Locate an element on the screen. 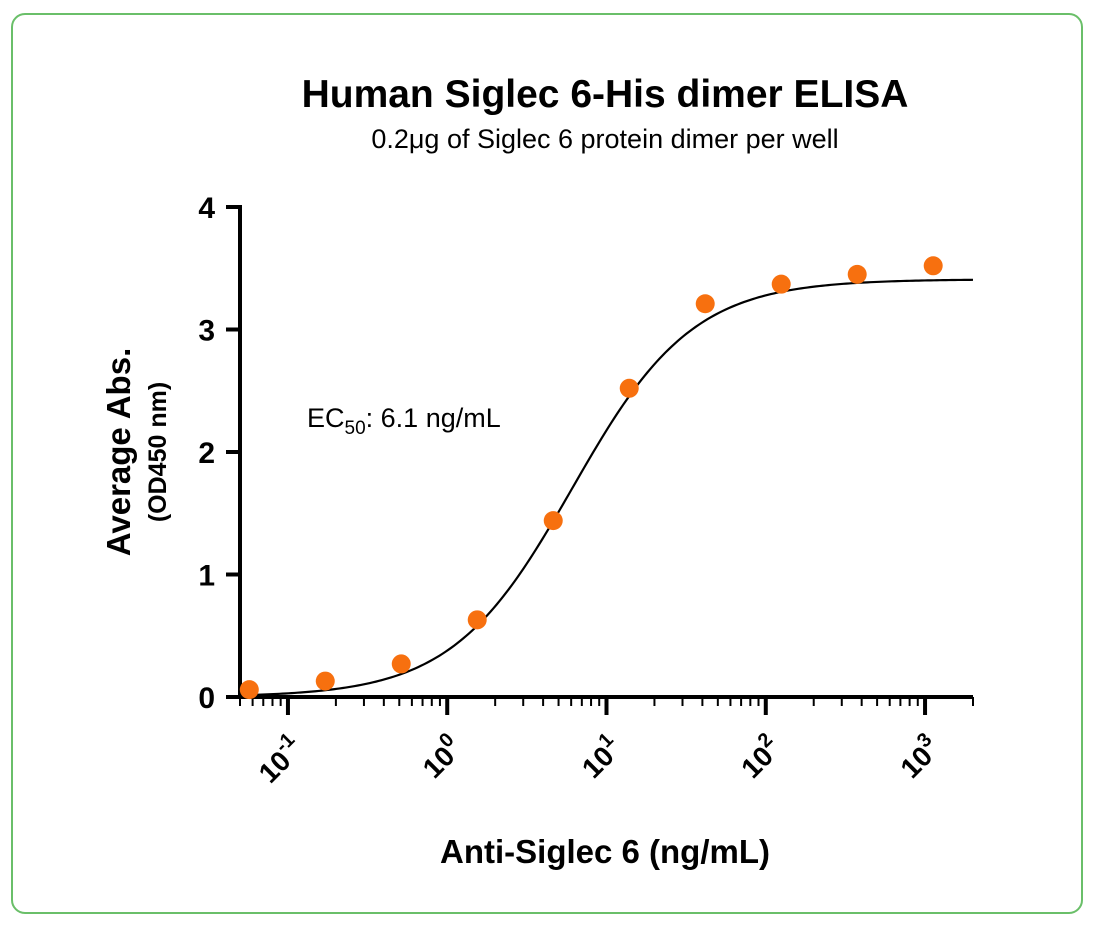 This screenshot has width=1100, height=930. x-tick-label-2: 10² is located at coordinates (759, 756).